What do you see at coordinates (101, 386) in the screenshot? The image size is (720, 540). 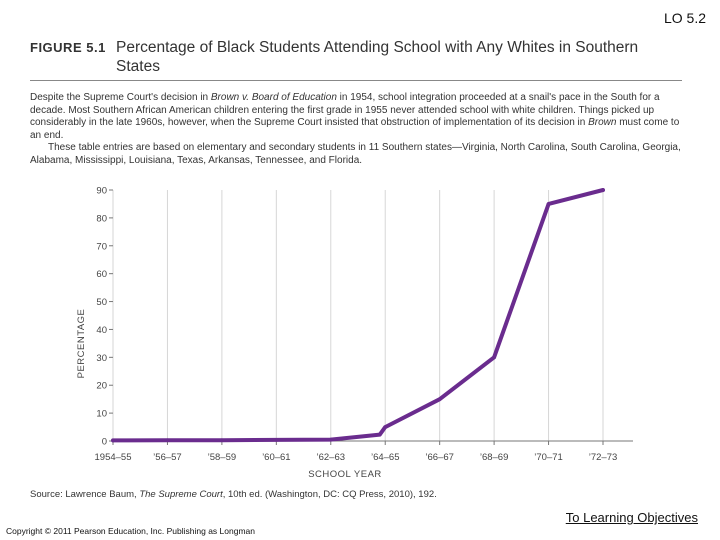 I see `y-tick-label: 20` at bounding box center [101, 386].